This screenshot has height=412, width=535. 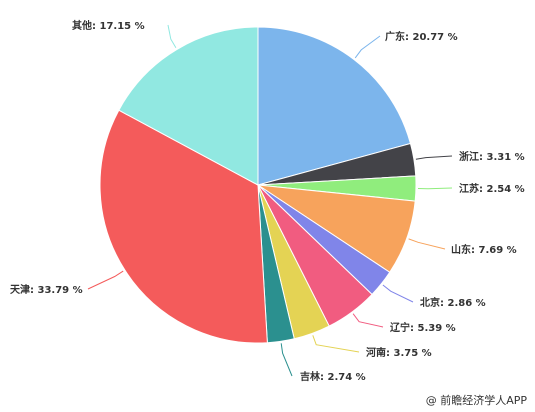 What do you see at coordinates (476, 400) in the screenshot?
I see `source-credit: @ 前瞻经济学人APP` at bounding box center [476, 400].